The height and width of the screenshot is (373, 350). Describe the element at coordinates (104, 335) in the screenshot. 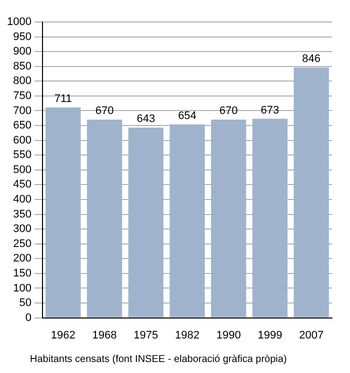

I see `x-tick-label: 1968` at that location.